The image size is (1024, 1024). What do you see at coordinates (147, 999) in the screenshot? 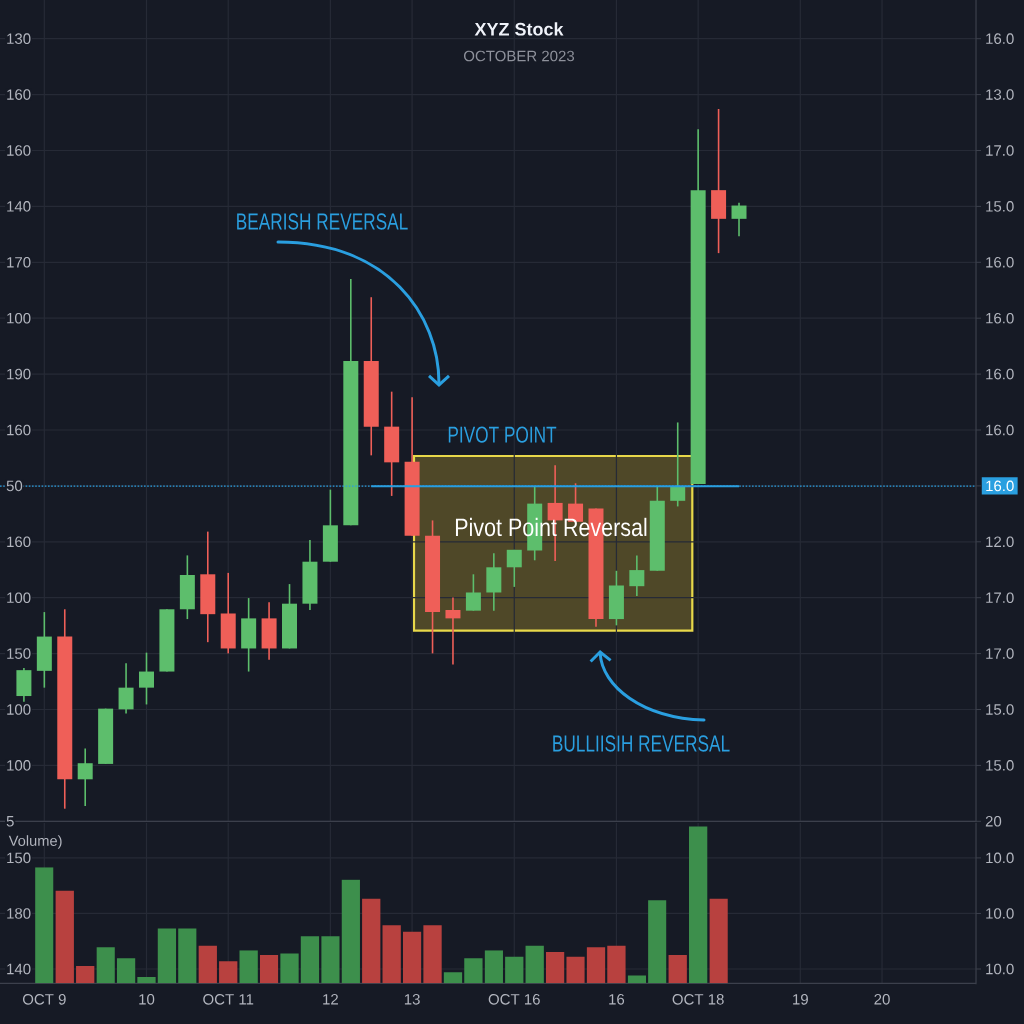
I see `x-tick-label: 10` at bounding box center [147, 999].